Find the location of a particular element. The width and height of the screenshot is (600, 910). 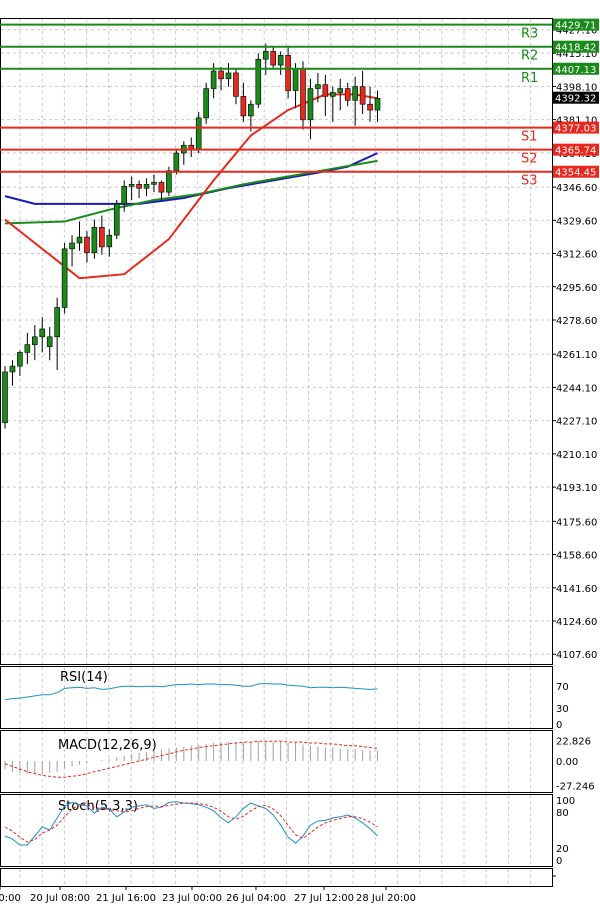

ma-fast-red-line is located at coordinates (191, 186).